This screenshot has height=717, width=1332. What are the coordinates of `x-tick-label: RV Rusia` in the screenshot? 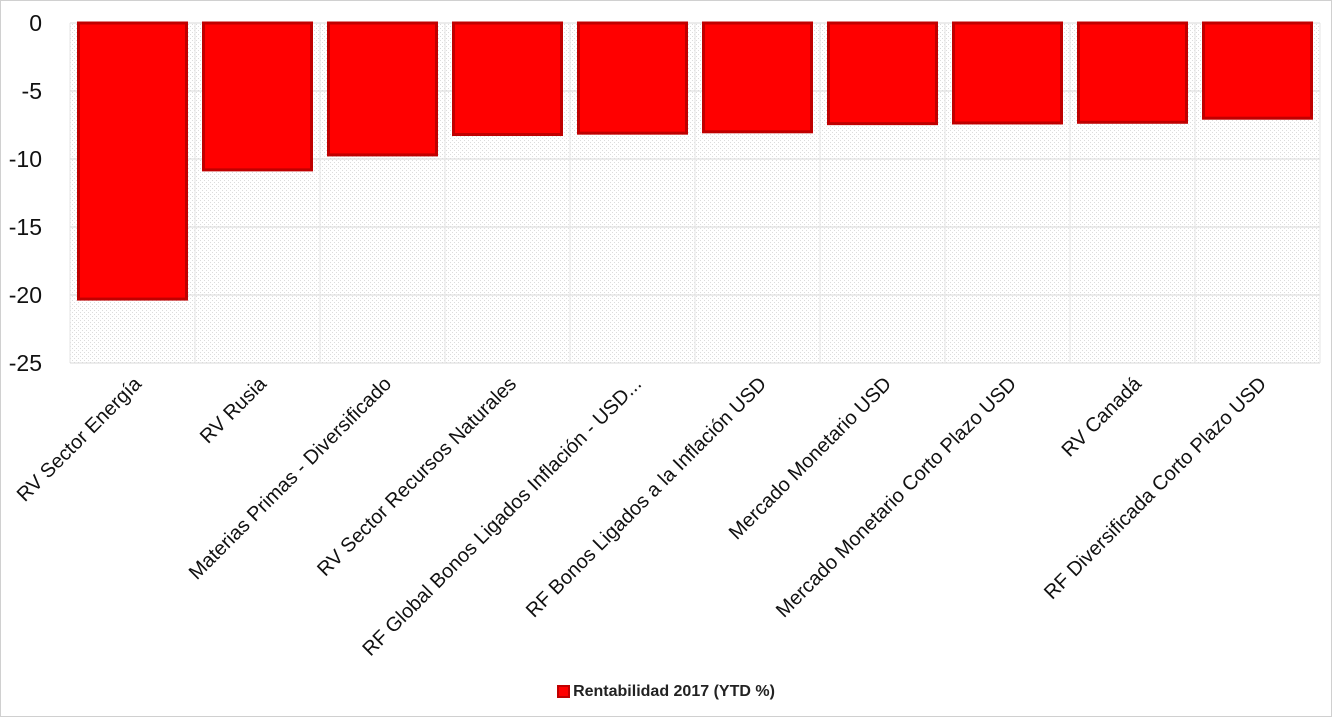 It's located at (234, 410).